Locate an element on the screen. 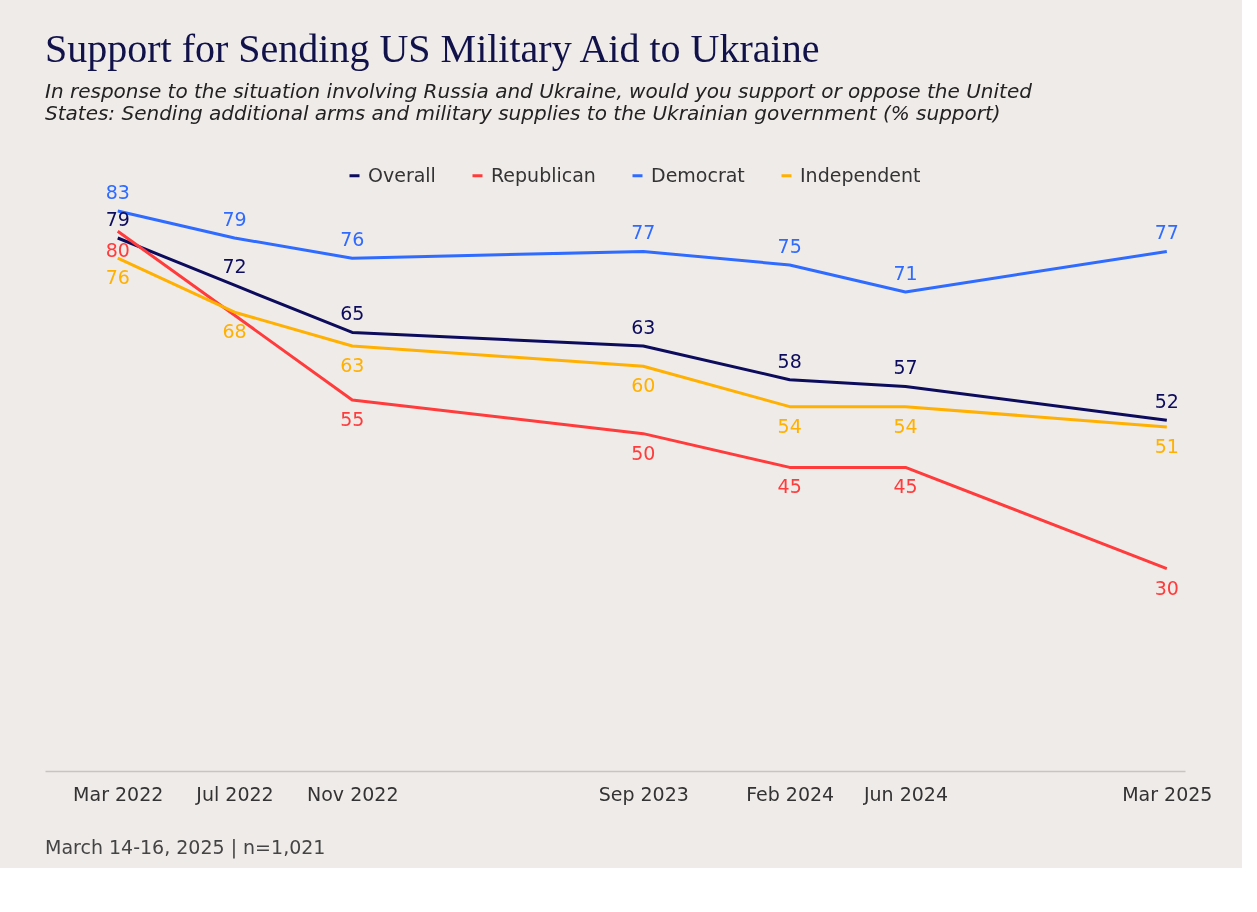  data-label: 52 is located at coordinates (1166, 401).